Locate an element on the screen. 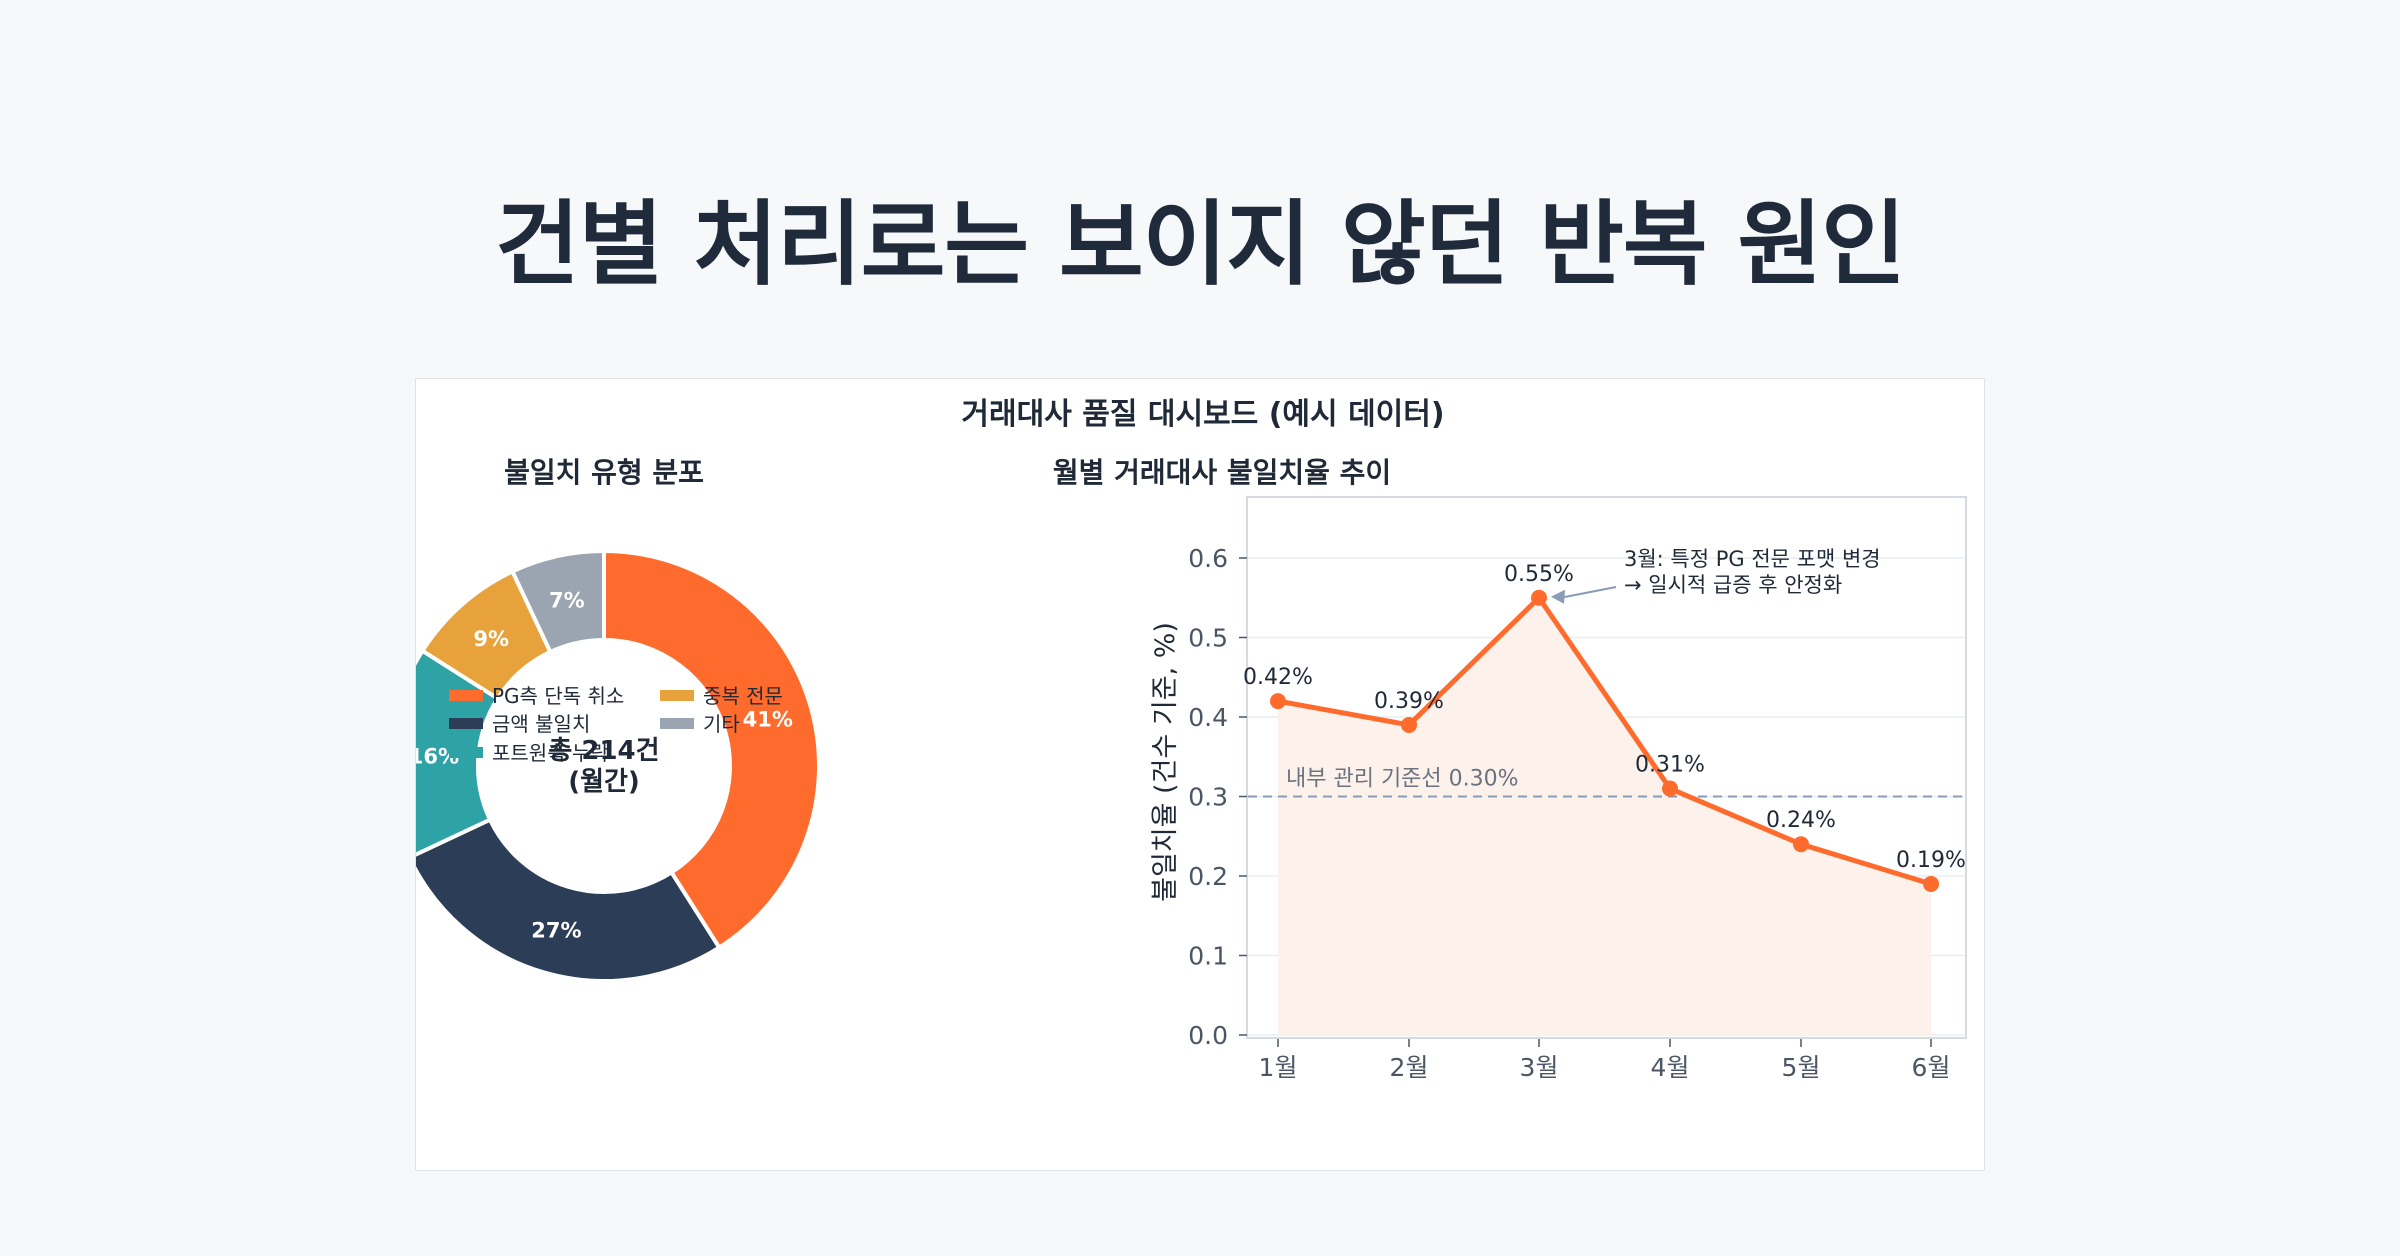 The width and height of the screenshot is (2400, 1256). data-labels: 0.42% 0.39% 0.55% 0.31% 0.24% 0.19% is located at coordinates (1604, 717).